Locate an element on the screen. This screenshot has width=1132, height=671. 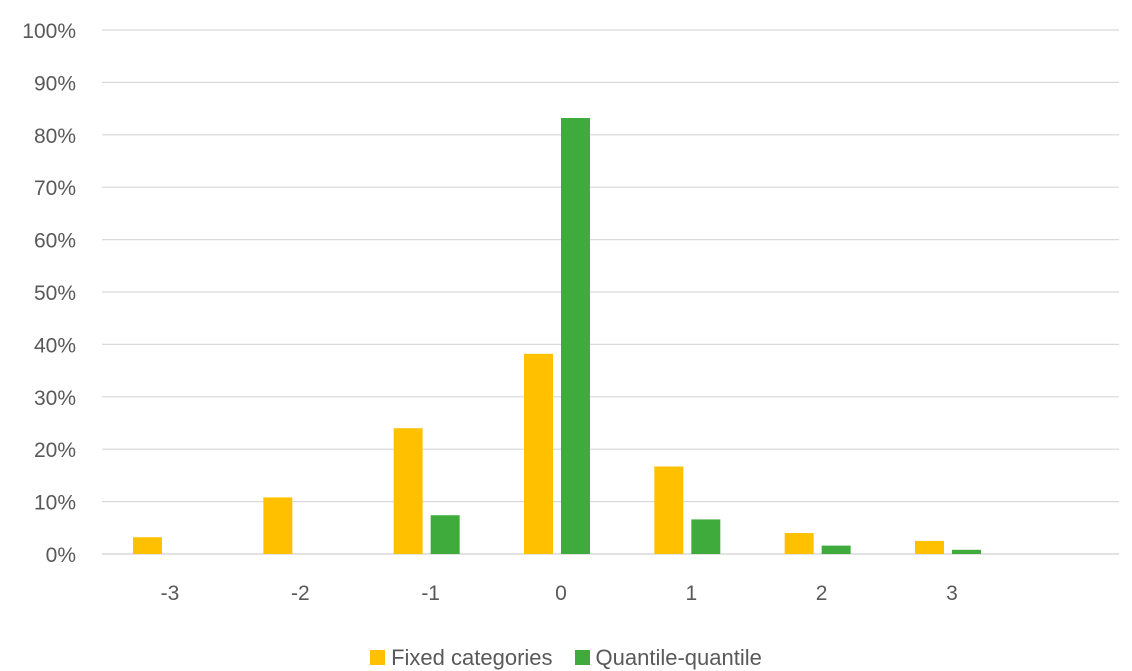
x-tick-label: 0 is located at coordinates (561, 593).